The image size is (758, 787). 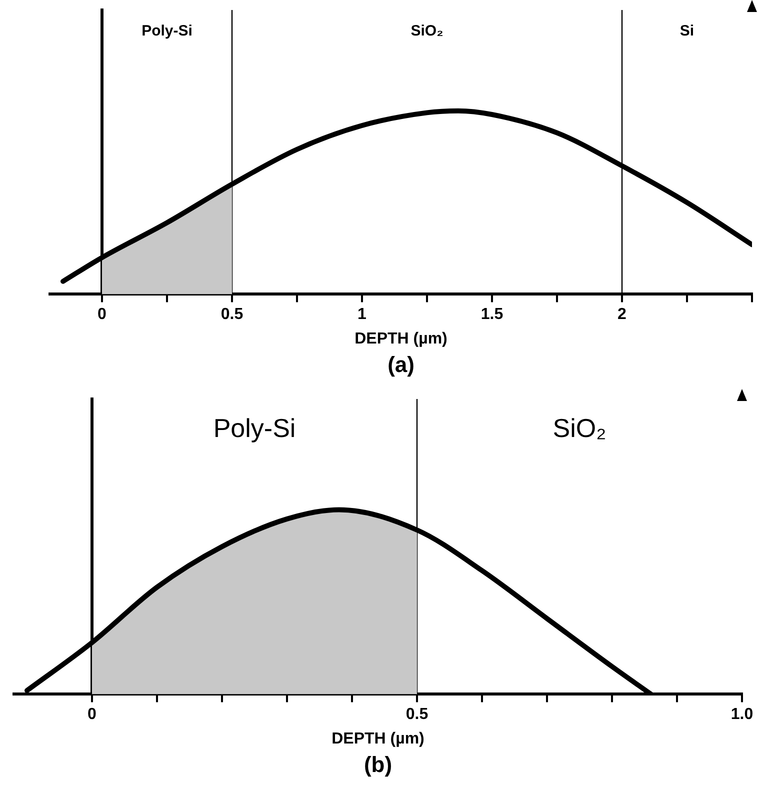 What do you see at coordinates (742, 715) in the screenshot?
I see `x-tick-label: 1.0` at bounding box center [742, 715].